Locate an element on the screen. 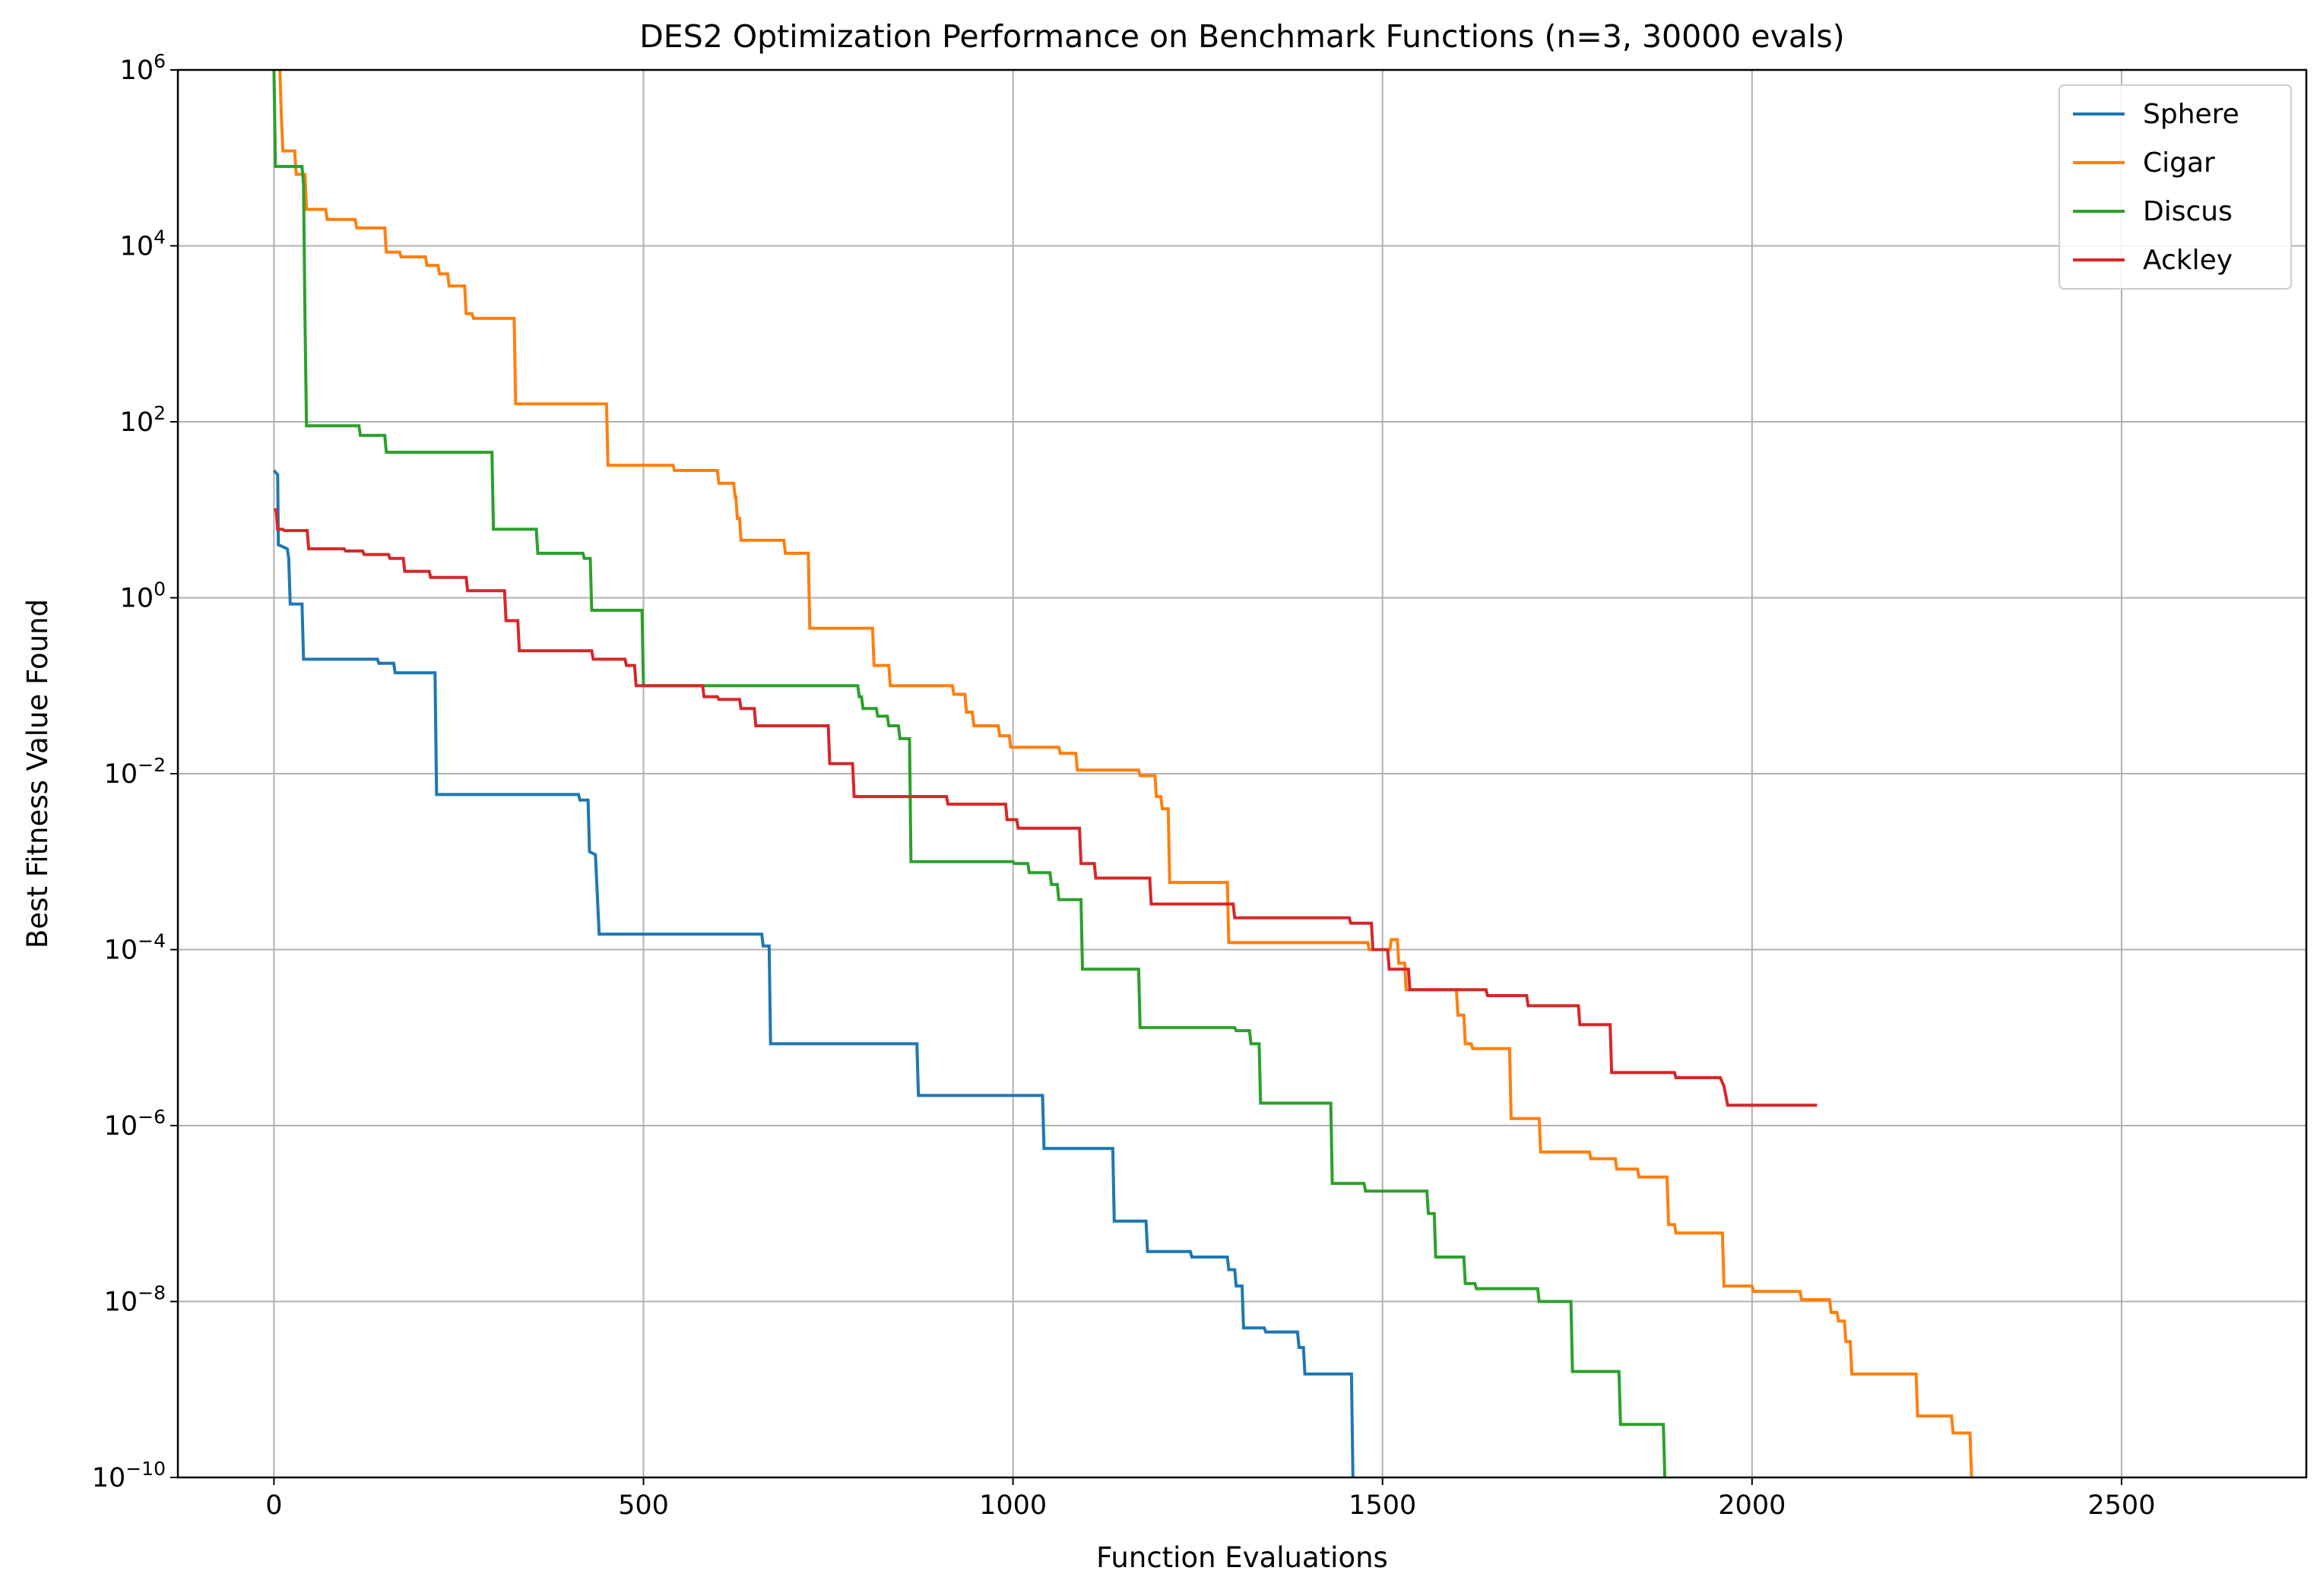 The height and width of the screenshot is (1596, 2320). legend: Sphere Cigar Discus Ackley is located at coordinates (2175, 187).